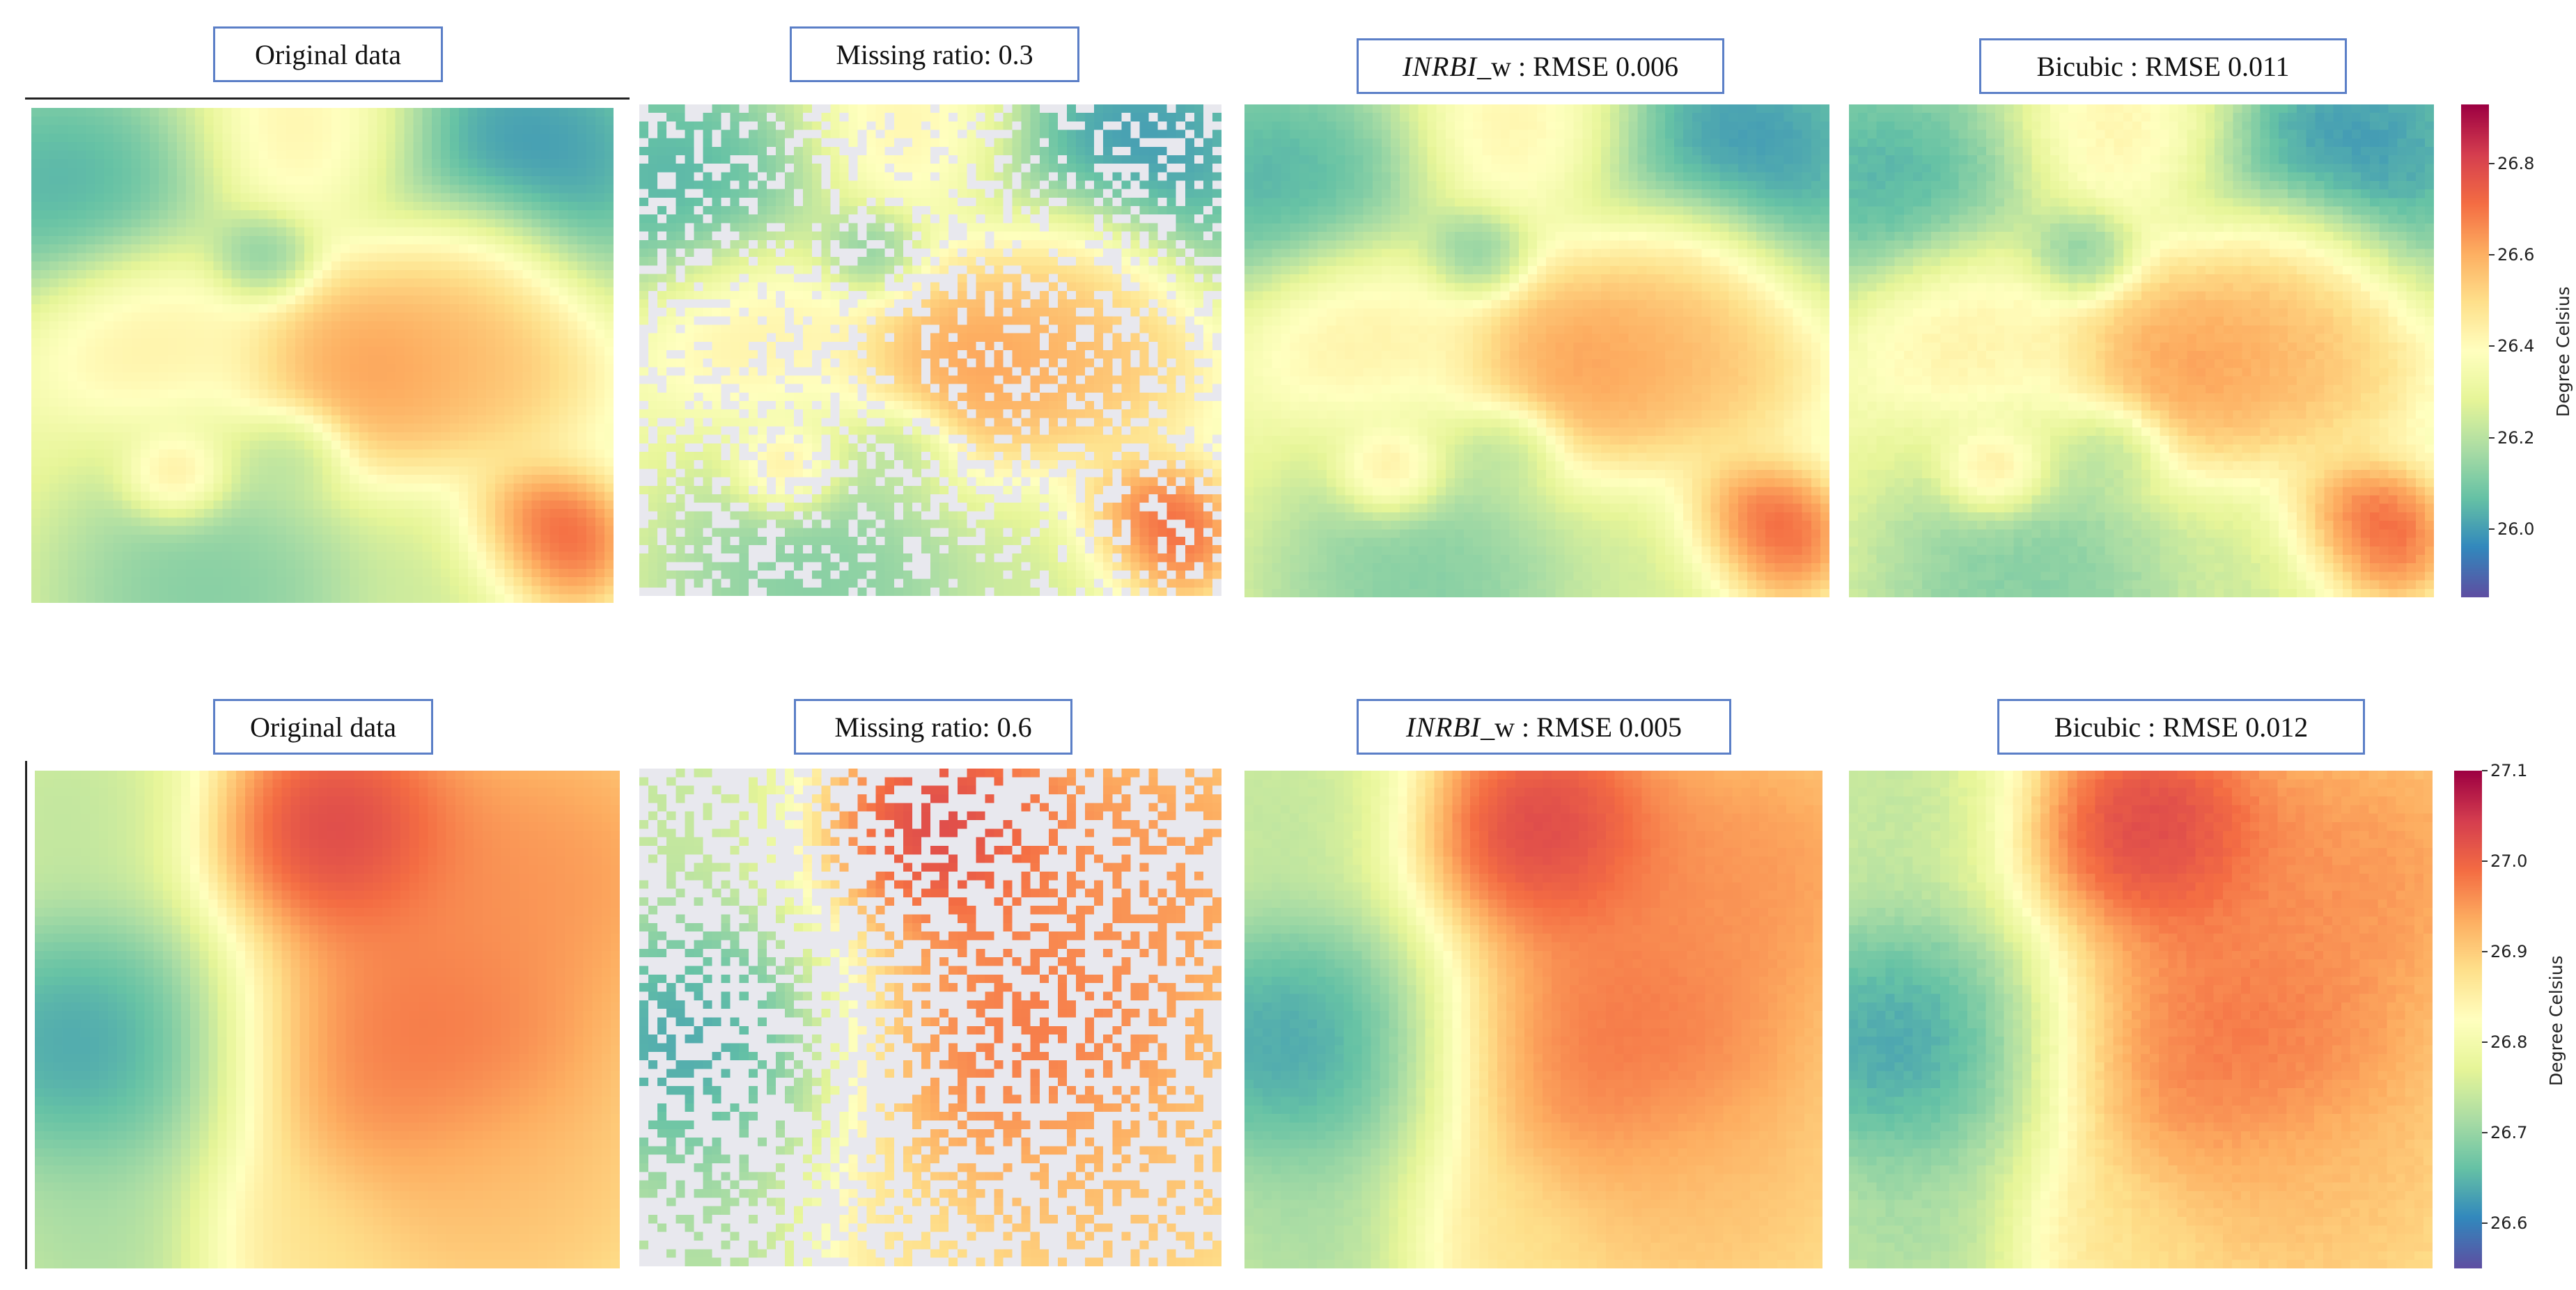 The height and width of the screenshot is (1290, 2576). I want to click on row1-title-original-text: Original data, so click(328, 54).